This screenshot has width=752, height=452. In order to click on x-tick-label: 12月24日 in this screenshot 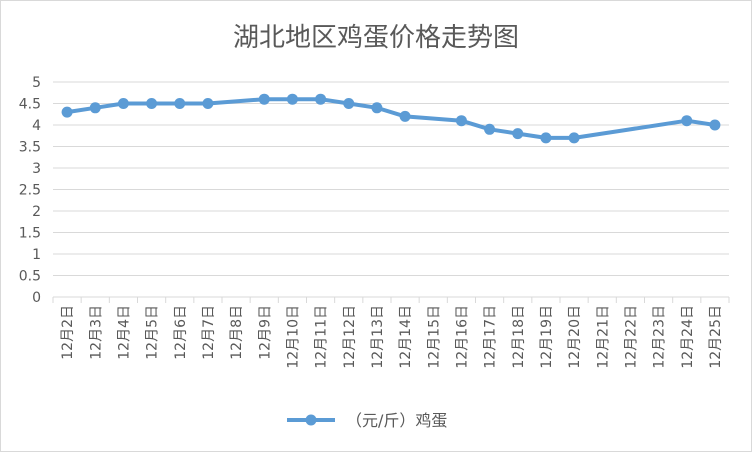, I will do `click(688, 337)`.